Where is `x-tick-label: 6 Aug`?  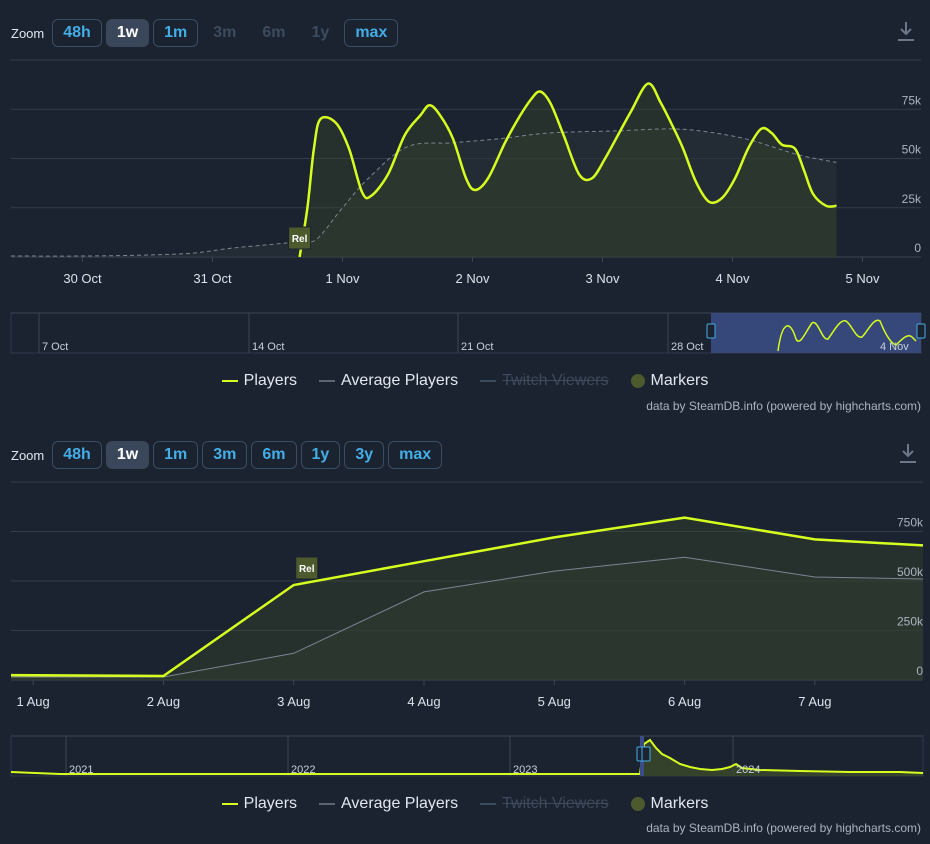
x-tick-label: 6 Aug is located at coordinates (684, 701).